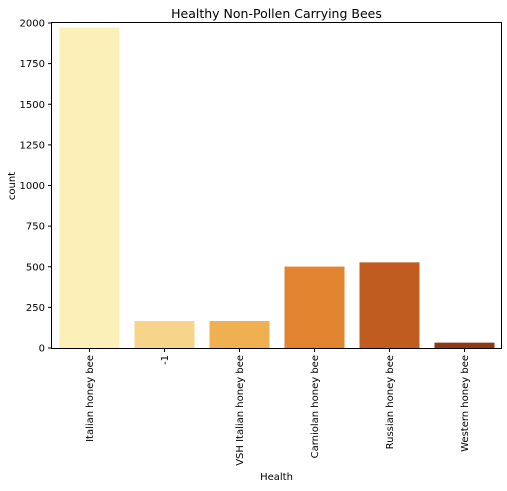  I want to click on y-tick-label: 1000, so click(32, 186).